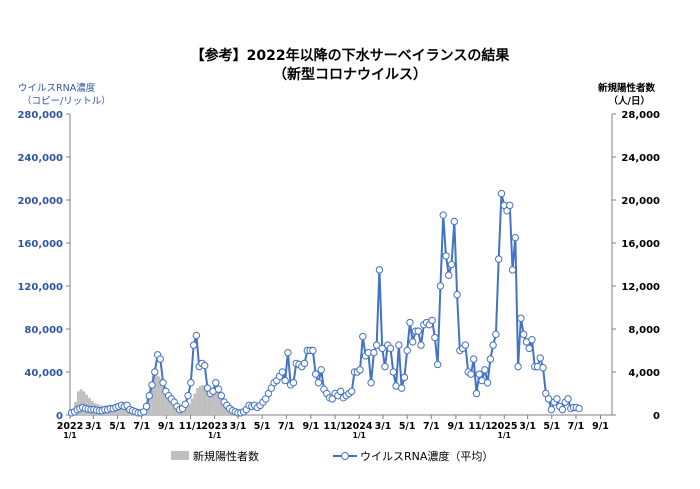 Image resolution: width=700 pixels, height=489 pixels. I want to click on y-left-tick-label: 160,000, so click(40, 244).